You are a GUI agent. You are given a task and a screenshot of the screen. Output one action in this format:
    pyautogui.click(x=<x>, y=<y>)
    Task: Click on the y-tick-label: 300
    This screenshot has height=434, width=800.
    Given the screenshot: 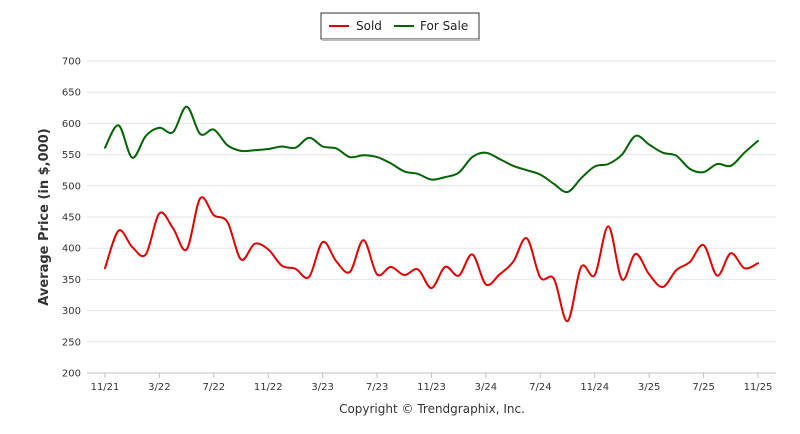 What is the action you would take?
    pyautogui.click(x=71, y=311)
    